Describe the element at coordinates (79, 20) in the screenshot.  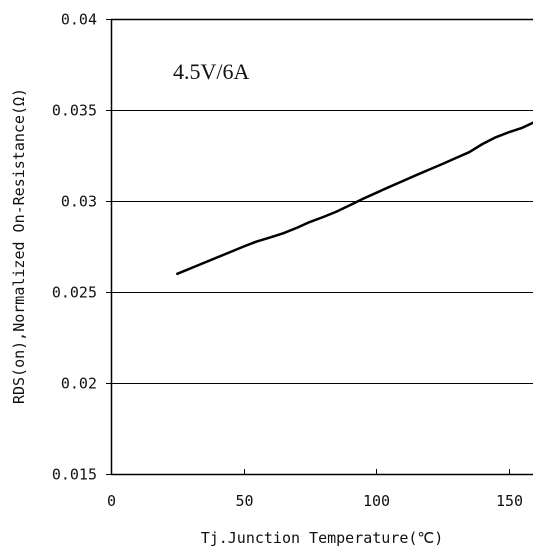
I see `y-tick-label-5: 0.04` at that location.